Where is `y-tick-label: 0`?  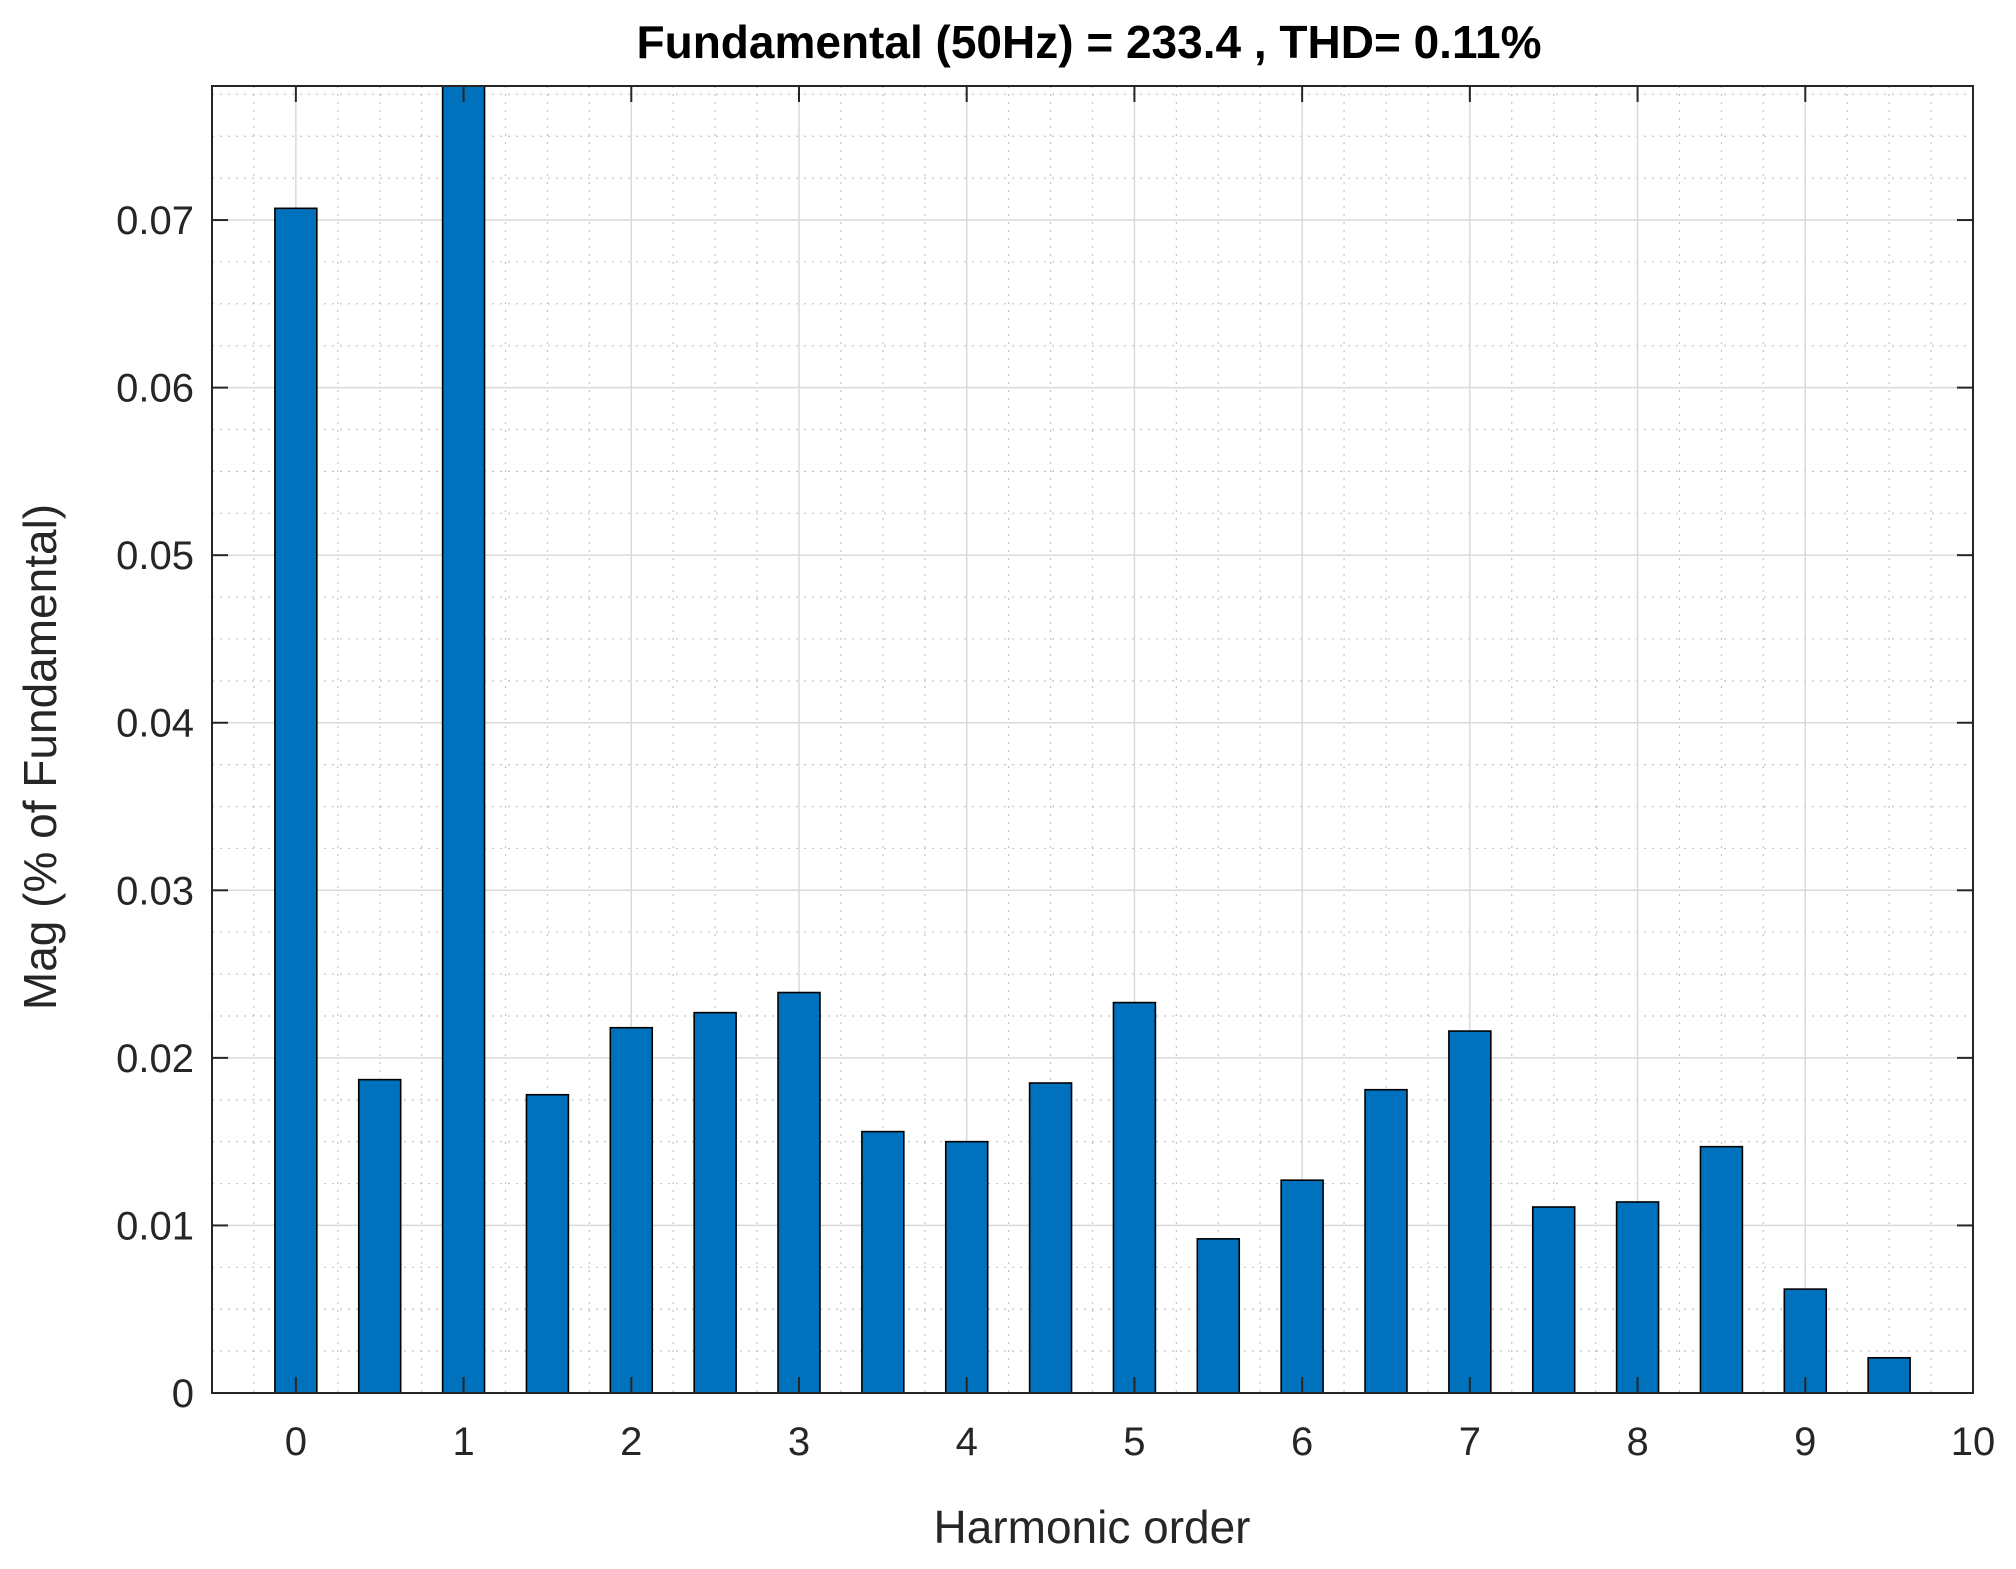 y-tick-label: 0 is located at coordinates (183, 1394).